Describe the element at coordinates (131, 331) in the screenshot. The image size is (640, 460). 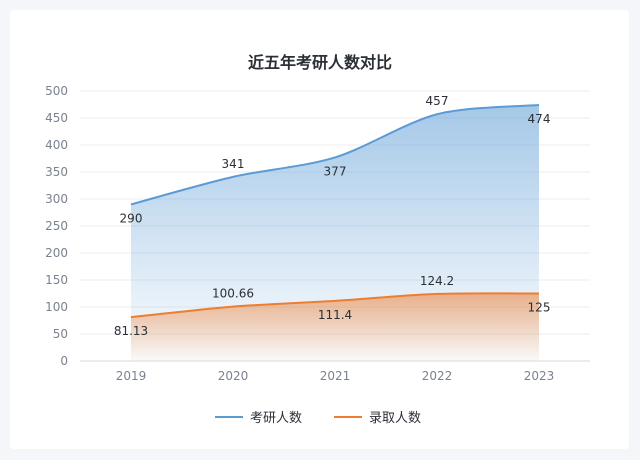
I see `data-label: 81.13` at that location.